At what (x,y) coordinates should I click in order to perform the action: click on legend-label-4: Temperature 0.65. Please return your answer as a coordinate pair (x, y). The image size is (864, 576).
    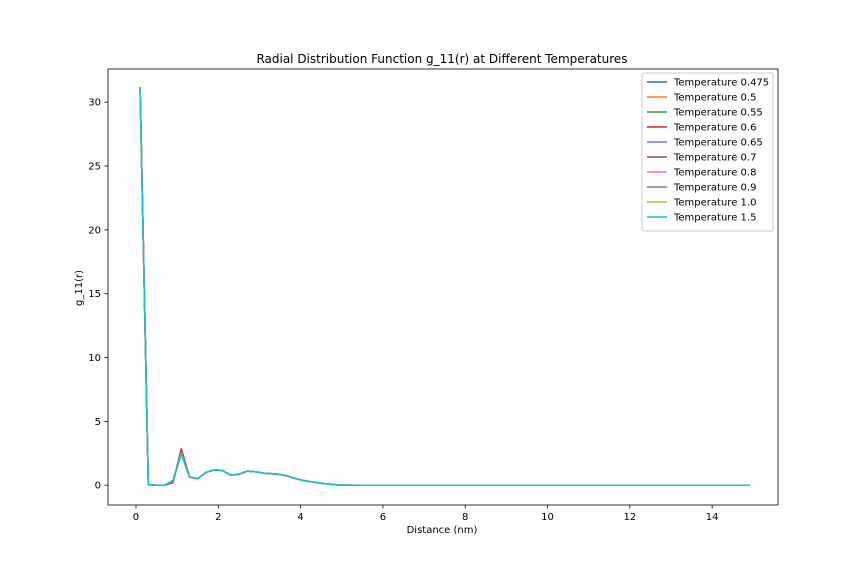
    Looking at the image, I should click on (718, 143).